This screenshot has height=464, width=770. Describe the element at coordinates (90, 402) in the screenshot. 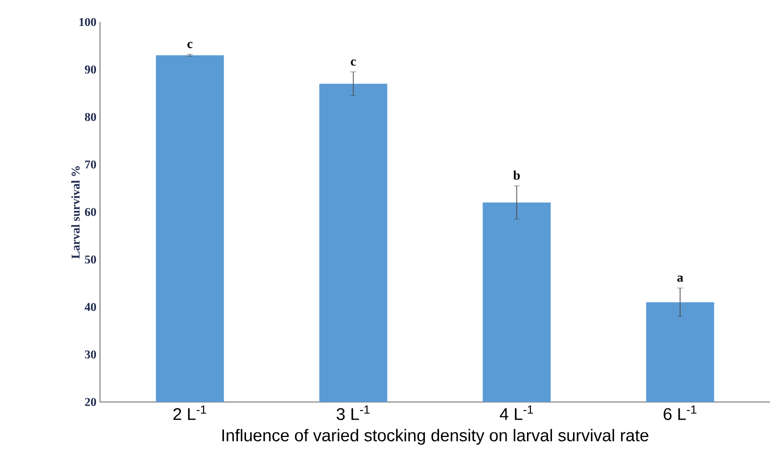

I see `y-tick-label: 20` at that location.